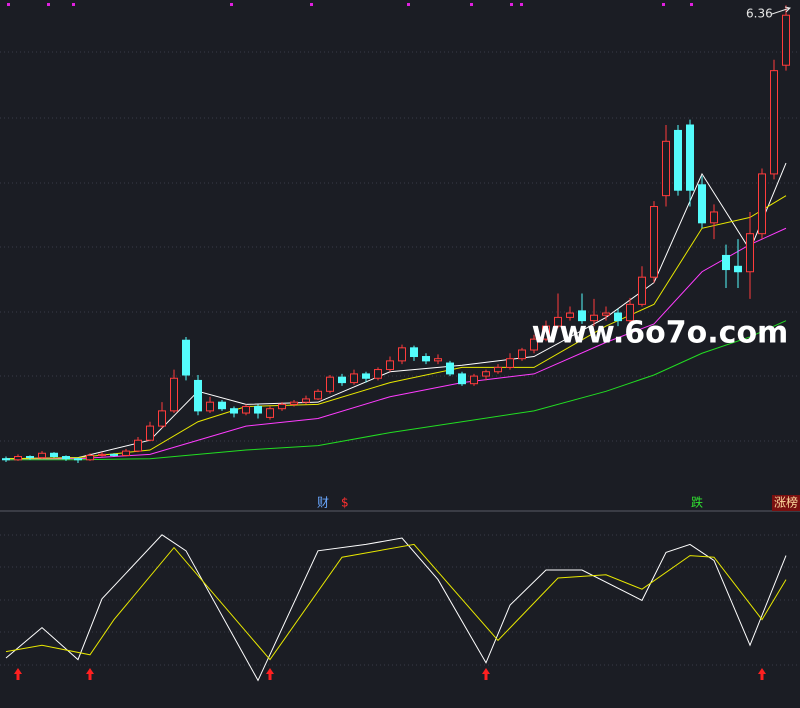 This screenshot has height=708, width=800. I want to click on max-arrow, so click(781, 10).